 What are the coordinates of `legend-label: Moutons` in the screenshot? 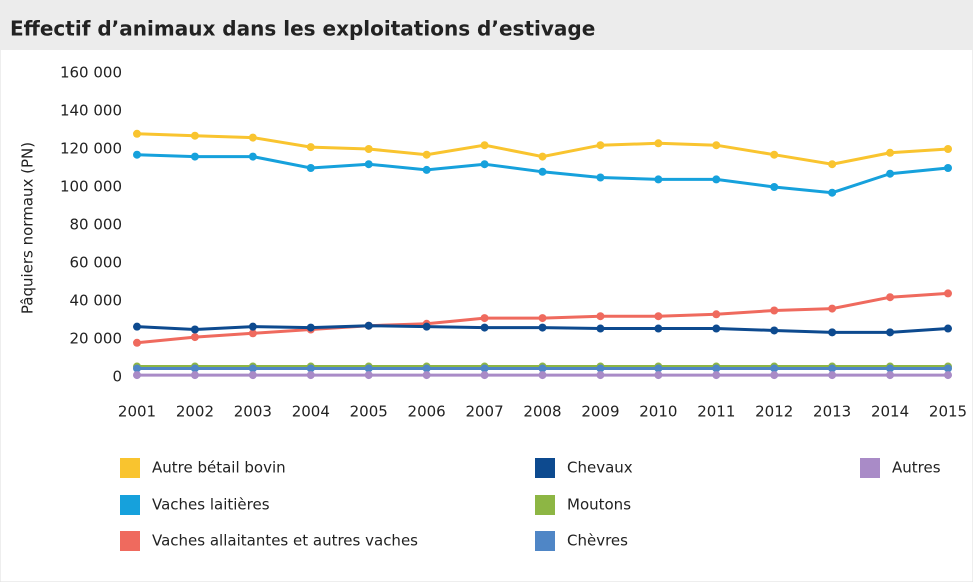 It's located at (599, 505).